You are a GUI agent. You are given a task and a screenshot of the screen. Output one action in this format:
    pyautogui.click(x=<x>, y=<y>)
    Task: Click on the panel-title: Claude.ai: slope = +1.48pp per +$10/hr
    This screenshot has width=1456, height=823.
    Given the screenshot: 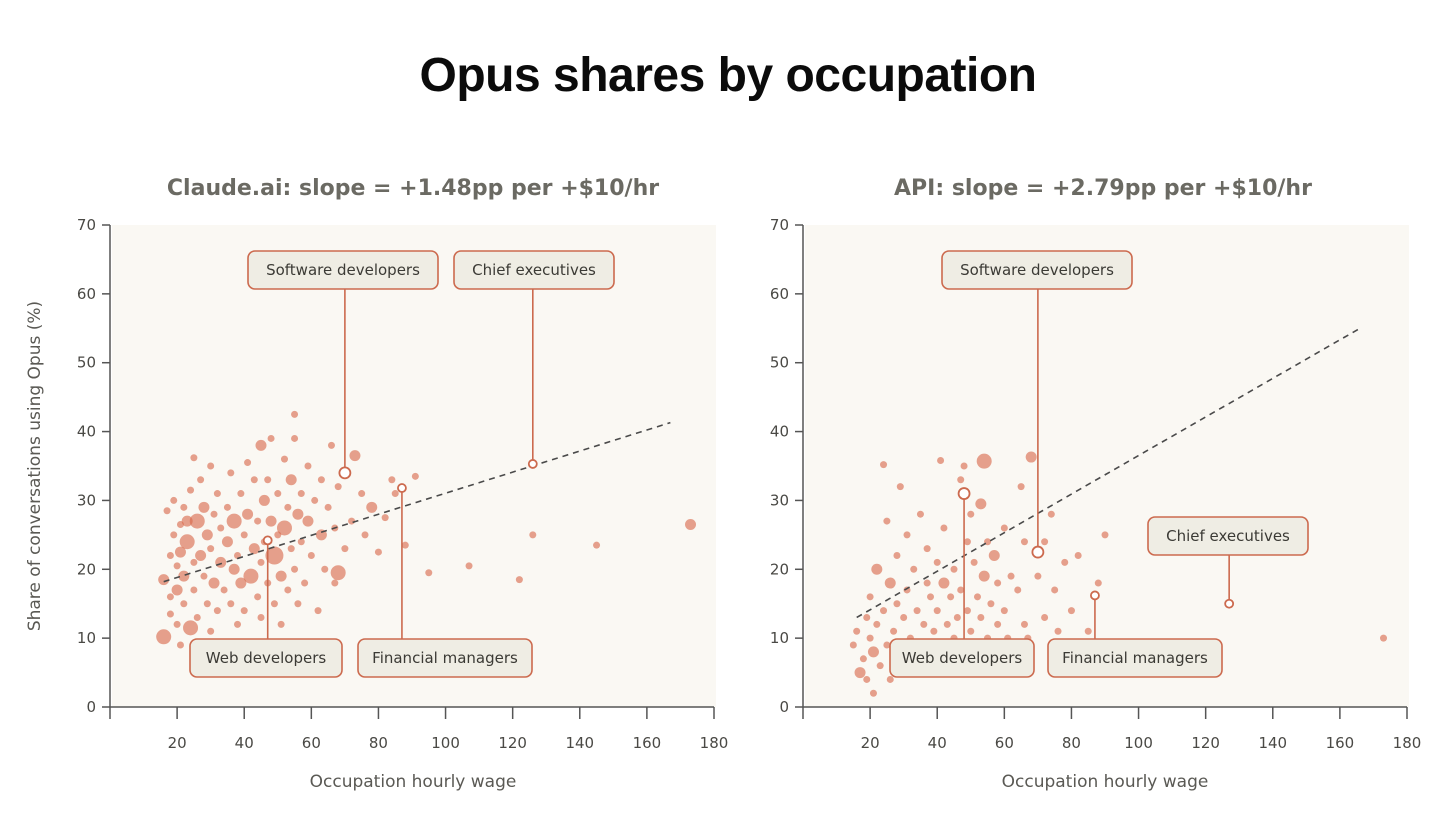 What is the action you would take?
    pyautogui.click(x=413, y=188)
    